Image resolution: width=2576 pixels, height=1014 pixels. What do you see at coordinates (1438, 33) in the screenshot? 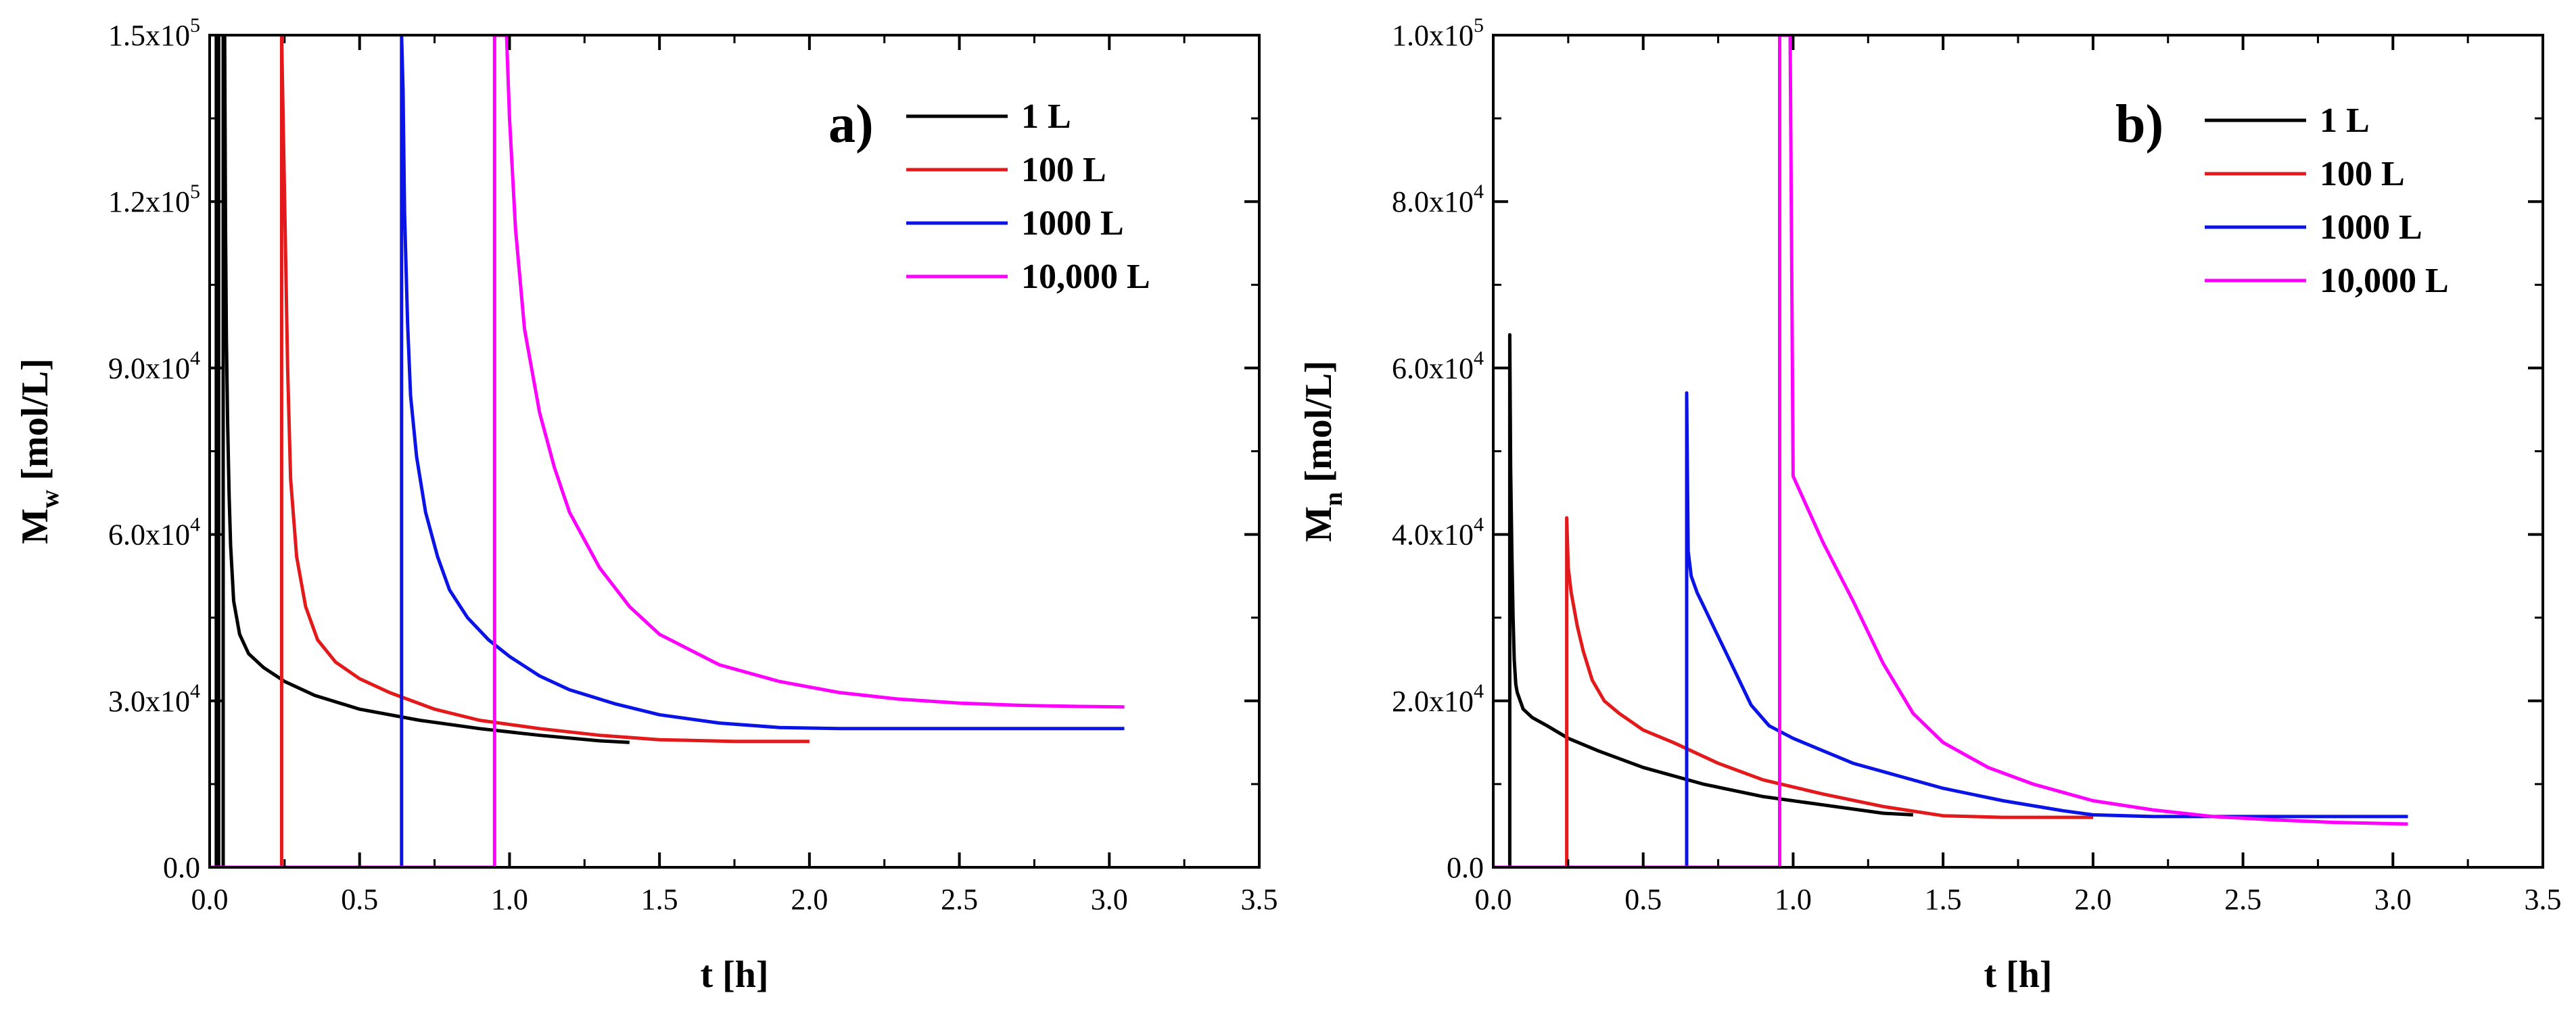
I see `y-tick-label: 1.0x10⁵` at bounding box center [1438, 33].